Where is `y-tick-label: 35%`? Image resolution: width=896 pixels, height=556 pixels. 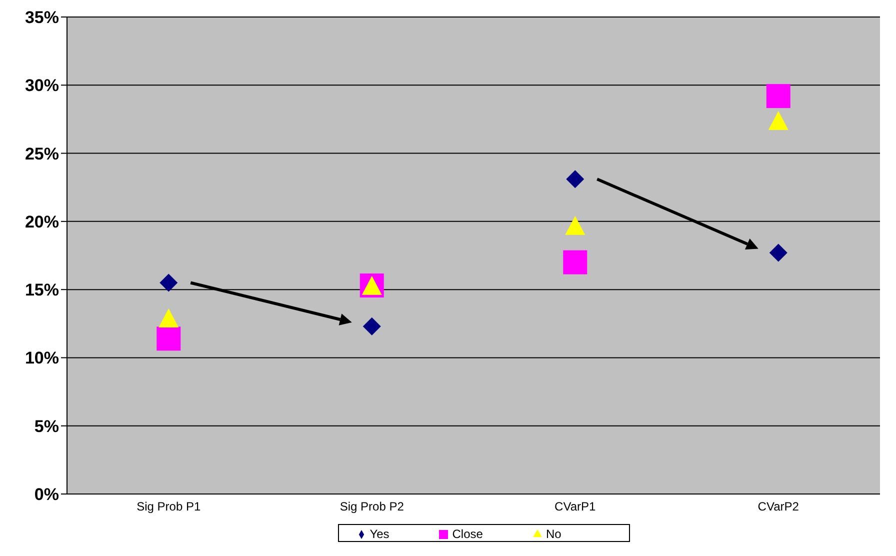 y-tick-label: 35% is located at coordinates (41, 18).